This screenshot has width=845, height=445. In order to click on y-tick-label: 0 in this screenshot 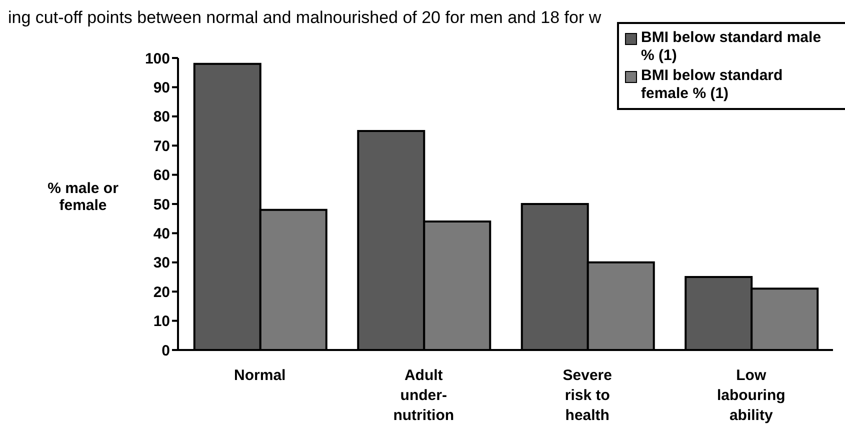, I will do `click(166, 351)`.